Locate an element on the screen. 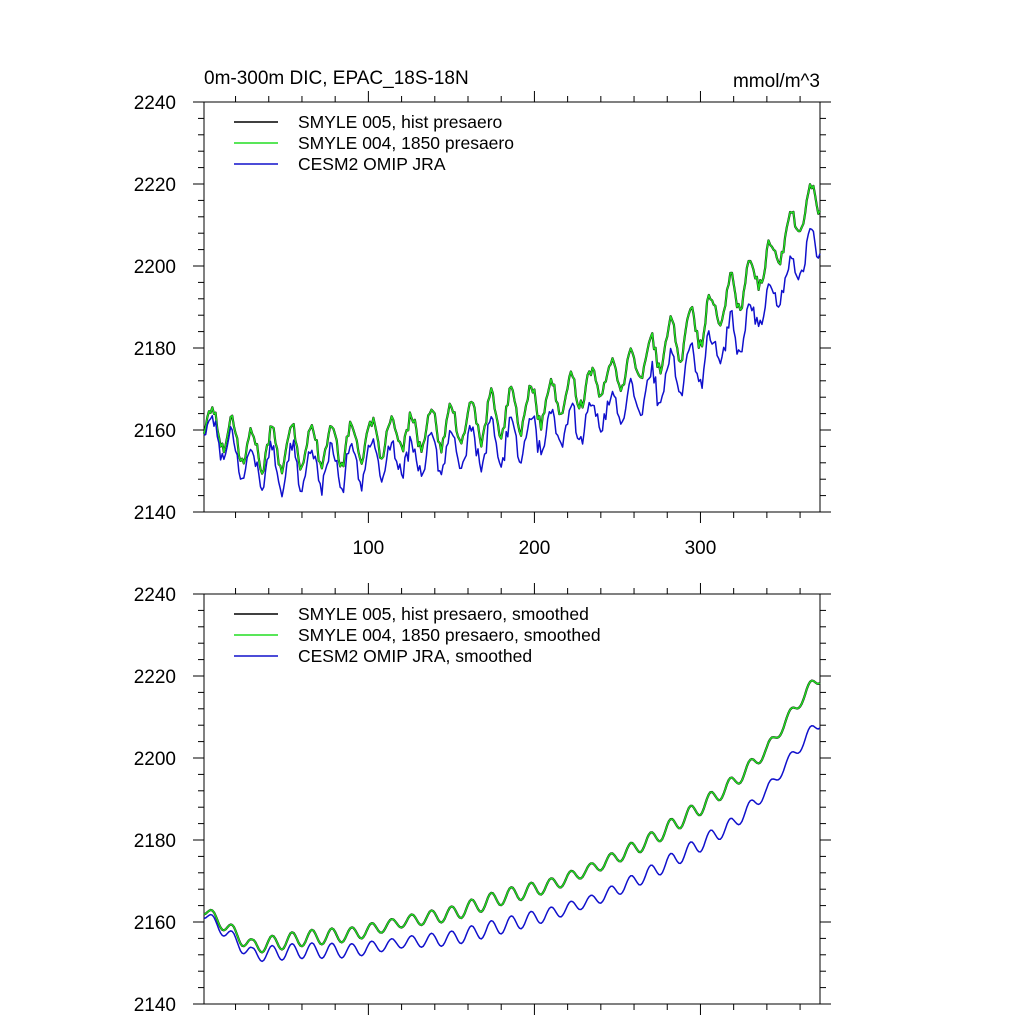  x-tick-label: 100 is located at coordinates (369, 548).